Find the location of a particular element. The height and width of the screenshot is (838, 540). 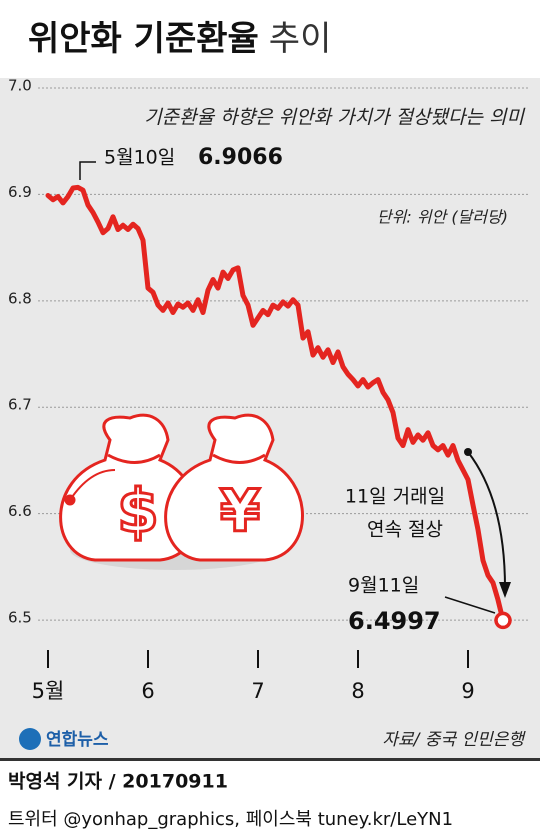

x-tick-label: 5월 is located at coordinates (48, 691).